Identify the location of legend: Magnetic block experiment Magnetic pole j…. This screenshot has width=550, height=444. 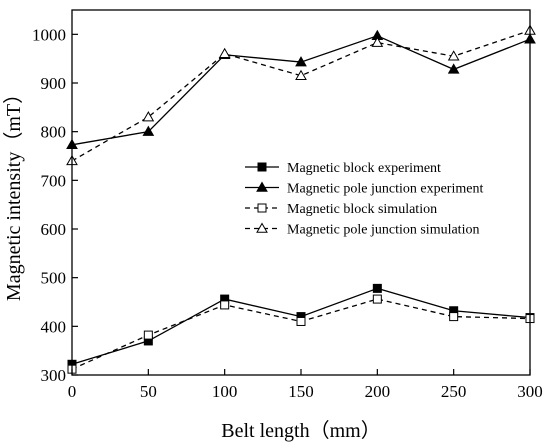
(364, 199).